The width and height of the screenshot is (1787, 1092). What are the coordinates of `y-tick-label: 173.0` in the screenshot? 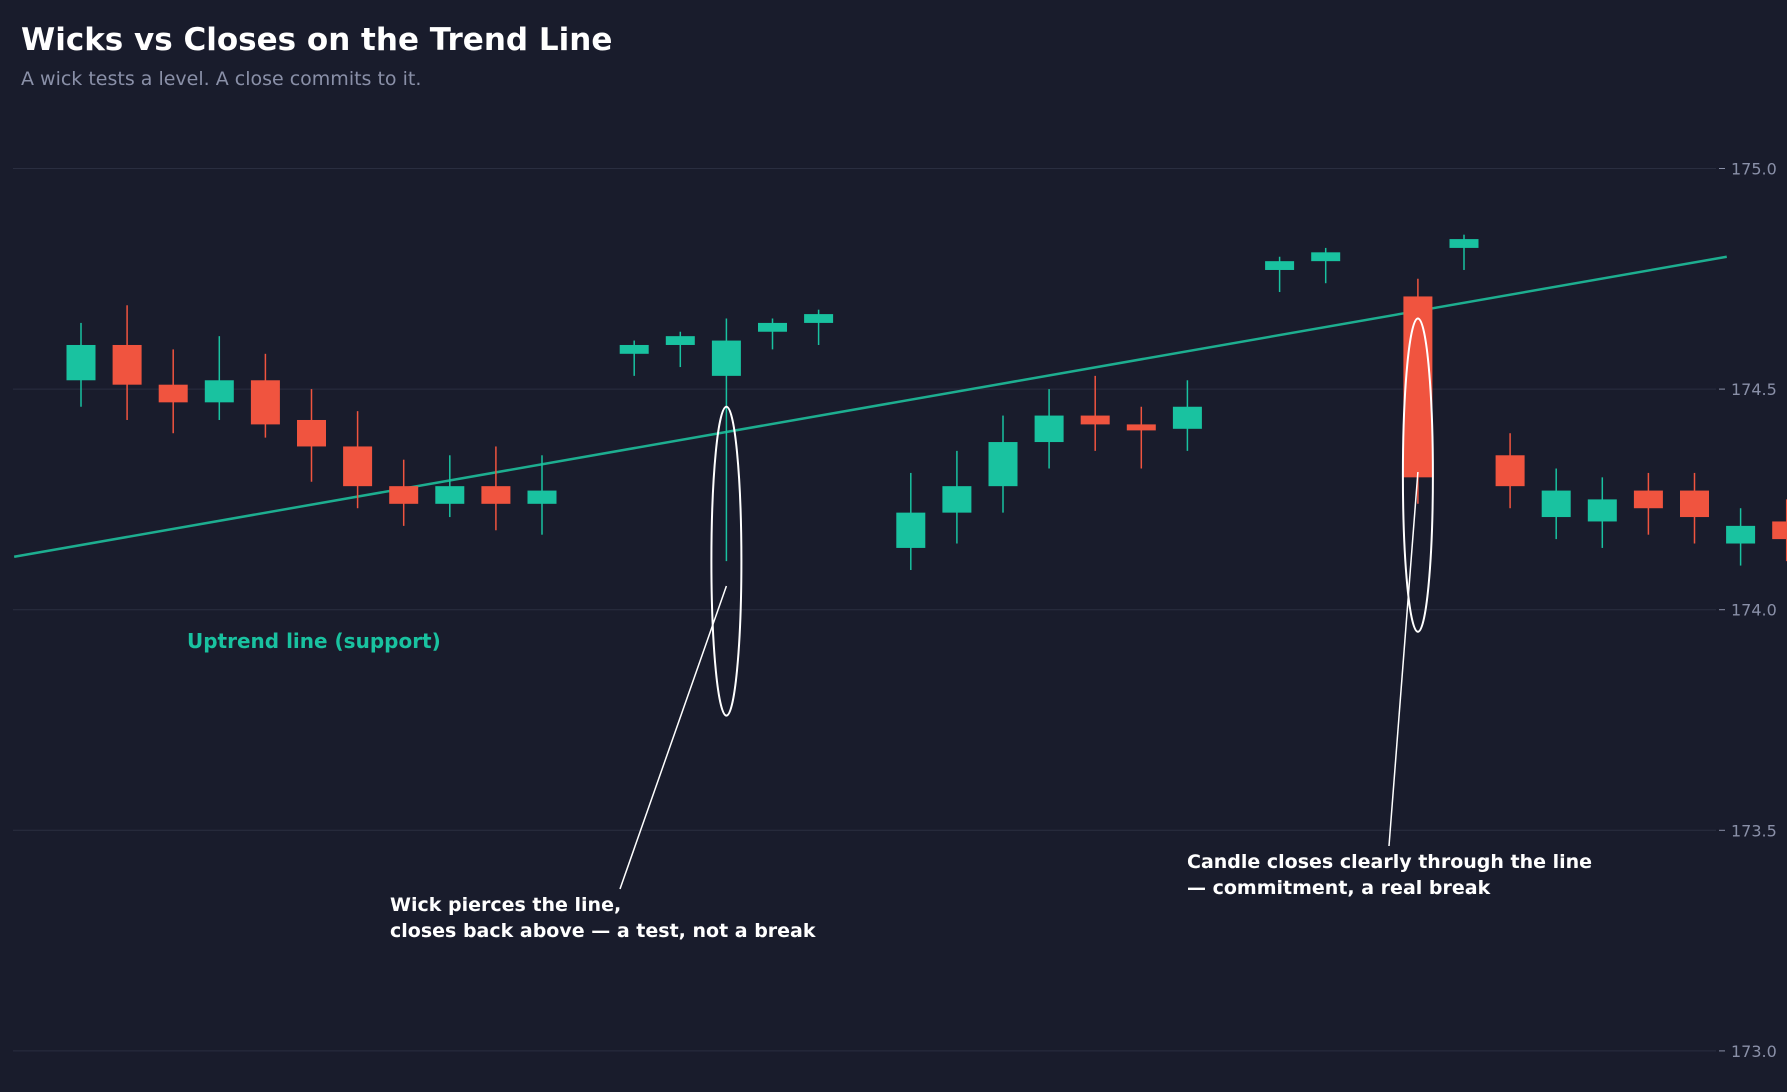 It's located at (1754, 1051).